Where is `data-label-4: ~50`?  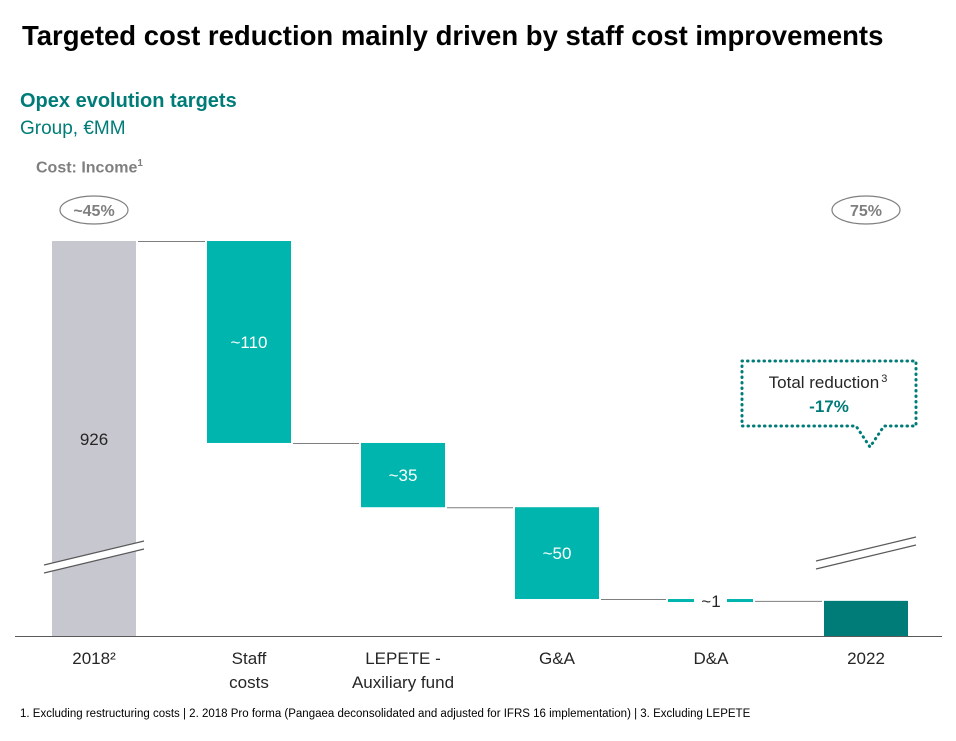
data-label-4: ~50 is located at coordinates (557, 553).